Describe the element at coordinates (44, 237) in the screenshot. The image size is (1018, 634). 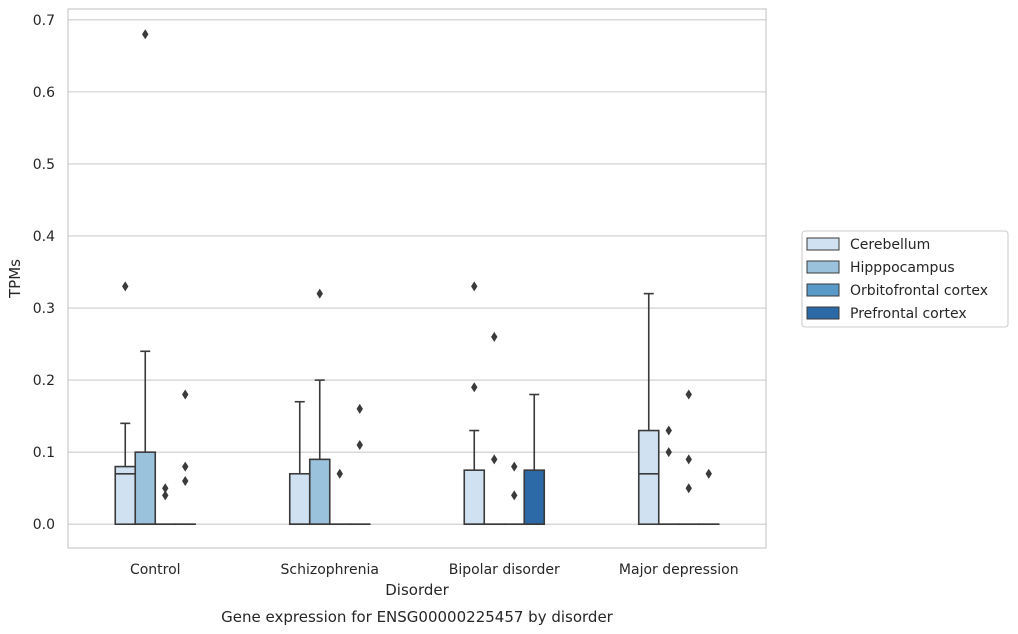
I see `y-tick-label: 0.4` at that location.